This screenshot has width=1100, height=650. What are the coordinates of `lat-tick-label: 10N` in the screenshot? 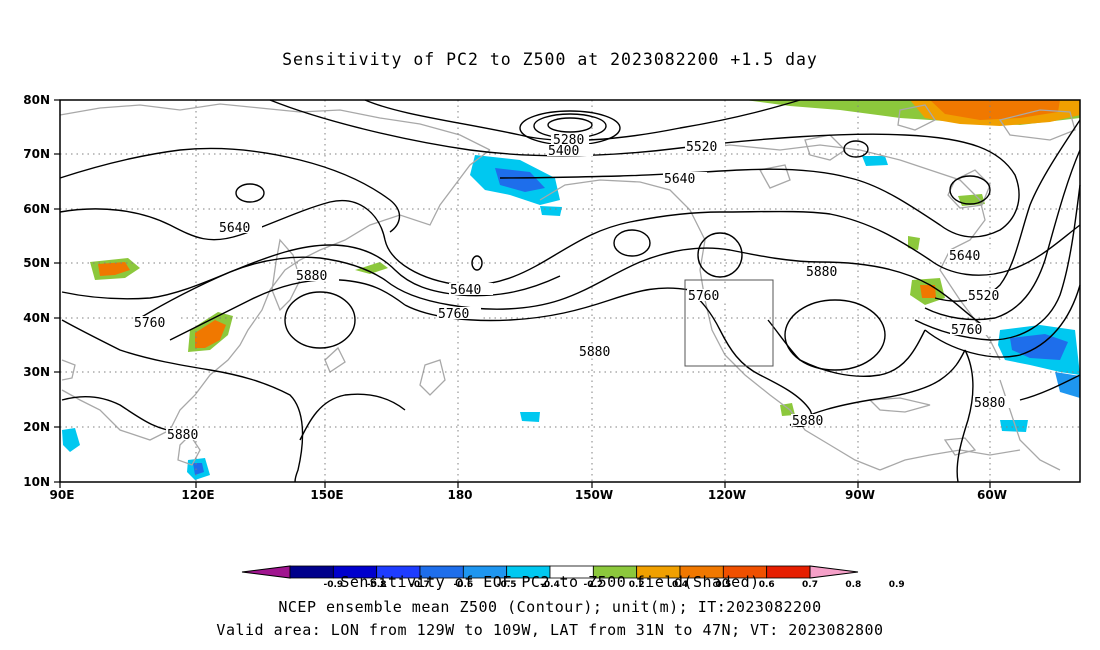 It's located at (36, 482).